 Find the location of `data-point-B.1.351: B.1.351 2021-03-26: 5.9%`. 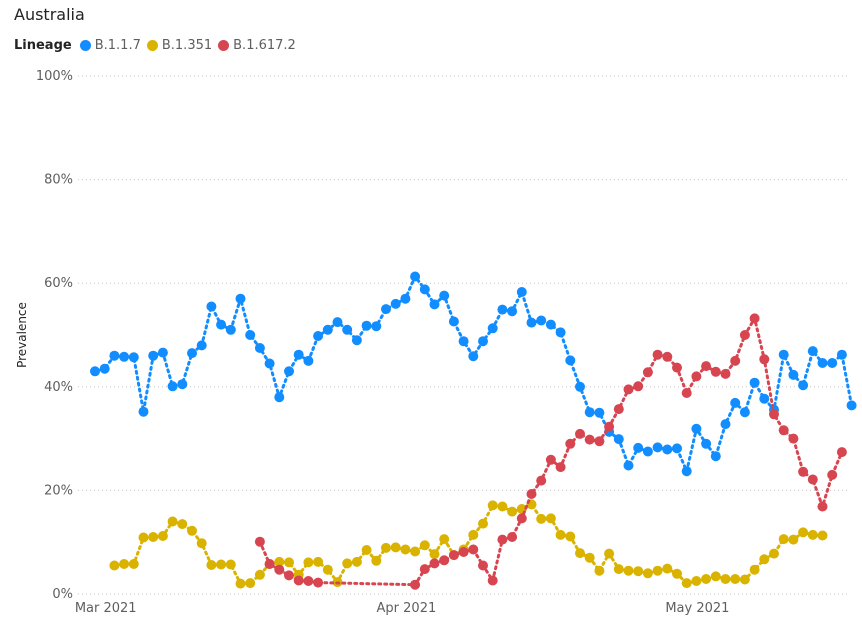

data-point-B.1.351: B.1.351 2021-03-26: 5.9% is located at coordinates (347, 563).